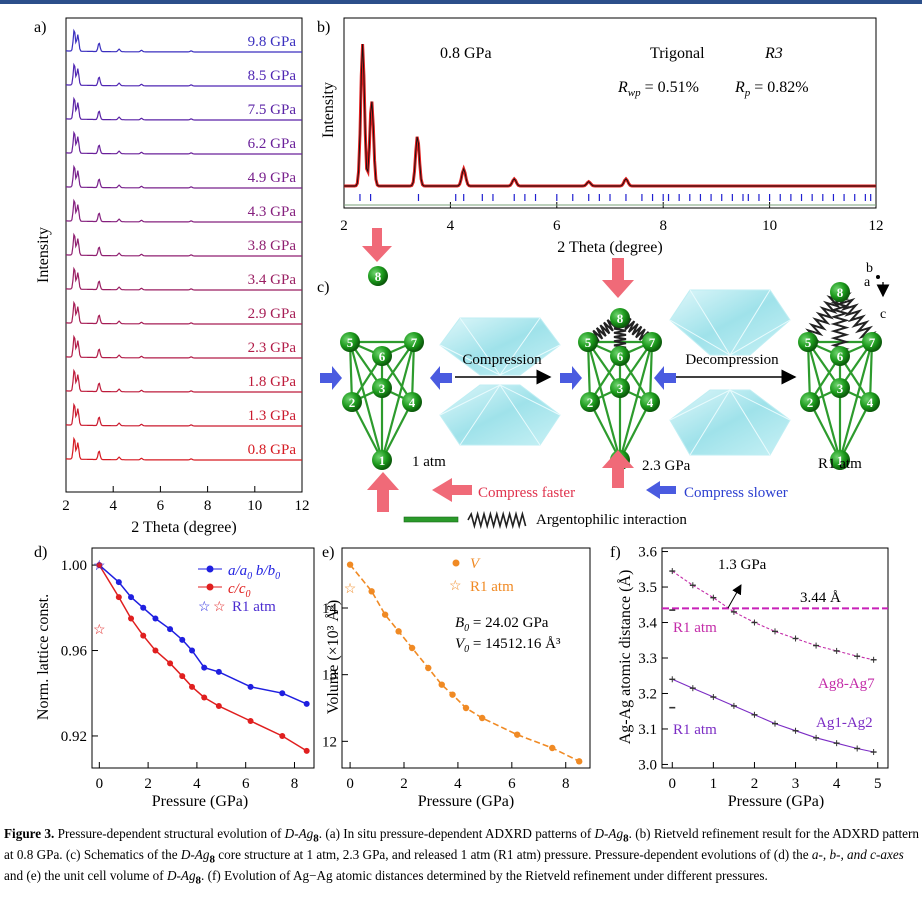  Describe the element at coordinates (611, 520) in the screenshot. I see `legend-interaction-label: Argentophilic interaction` at that location.